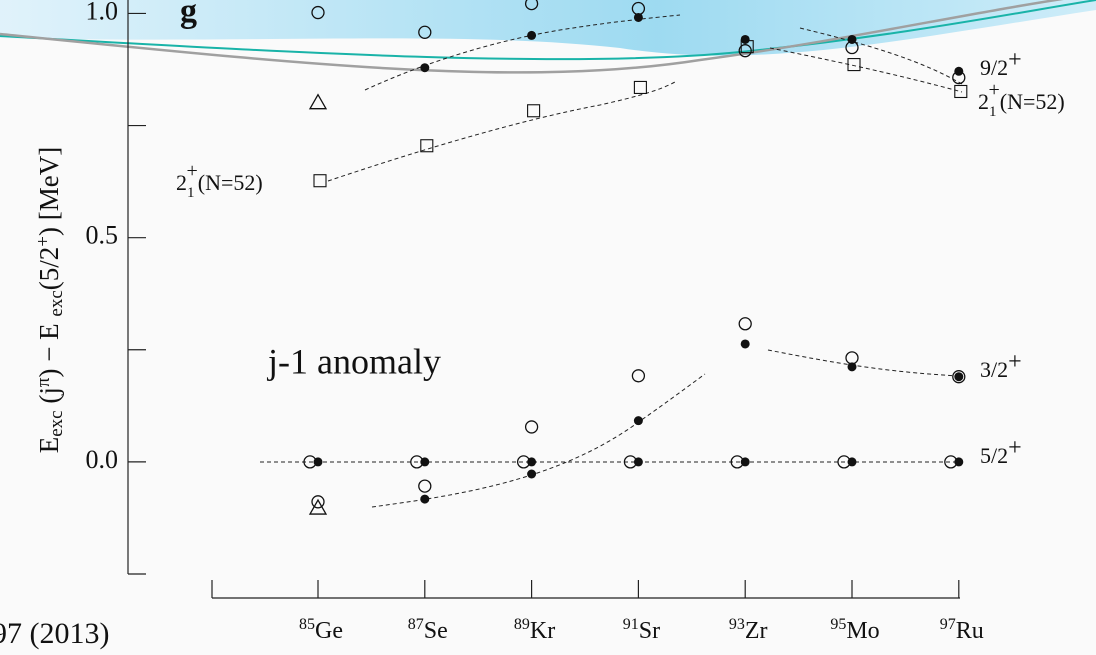 The width and height of the screenshot is (1096, 655). What do you see at coordinates (970, 631) in the screenshot?
I see `element-symbol: Ru` at bounding box center [970, 631].